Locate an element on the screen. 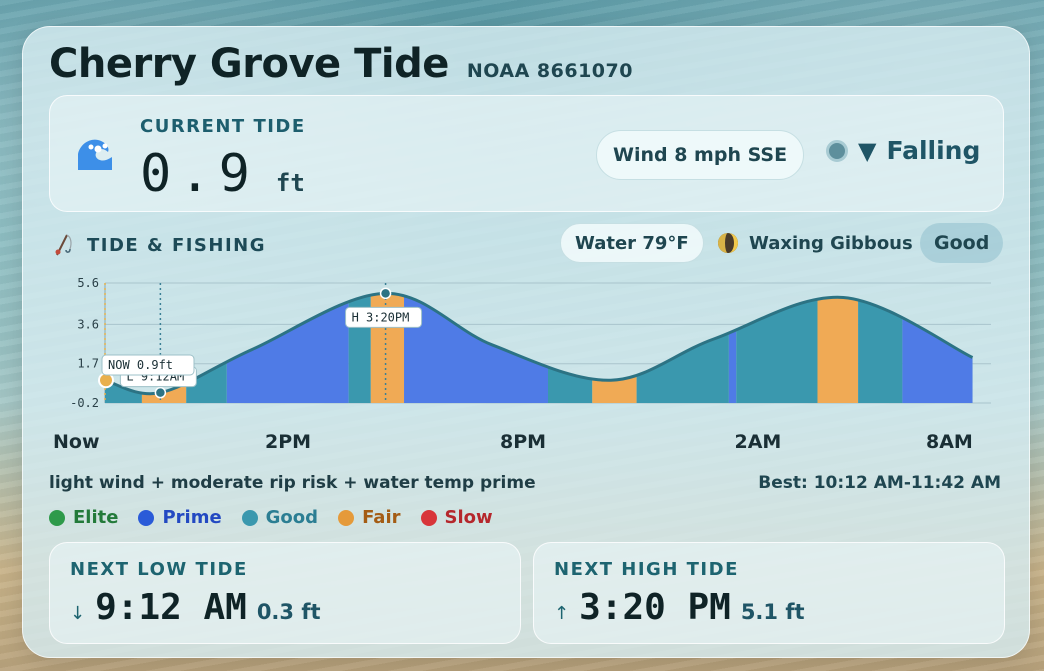 The width and height of the screenshot is (1044, 671). next-high-tide-card: NEXT HIGH TIDE ↑ 3:20 PM 5.1 ft is located at coordinates (769, 593).